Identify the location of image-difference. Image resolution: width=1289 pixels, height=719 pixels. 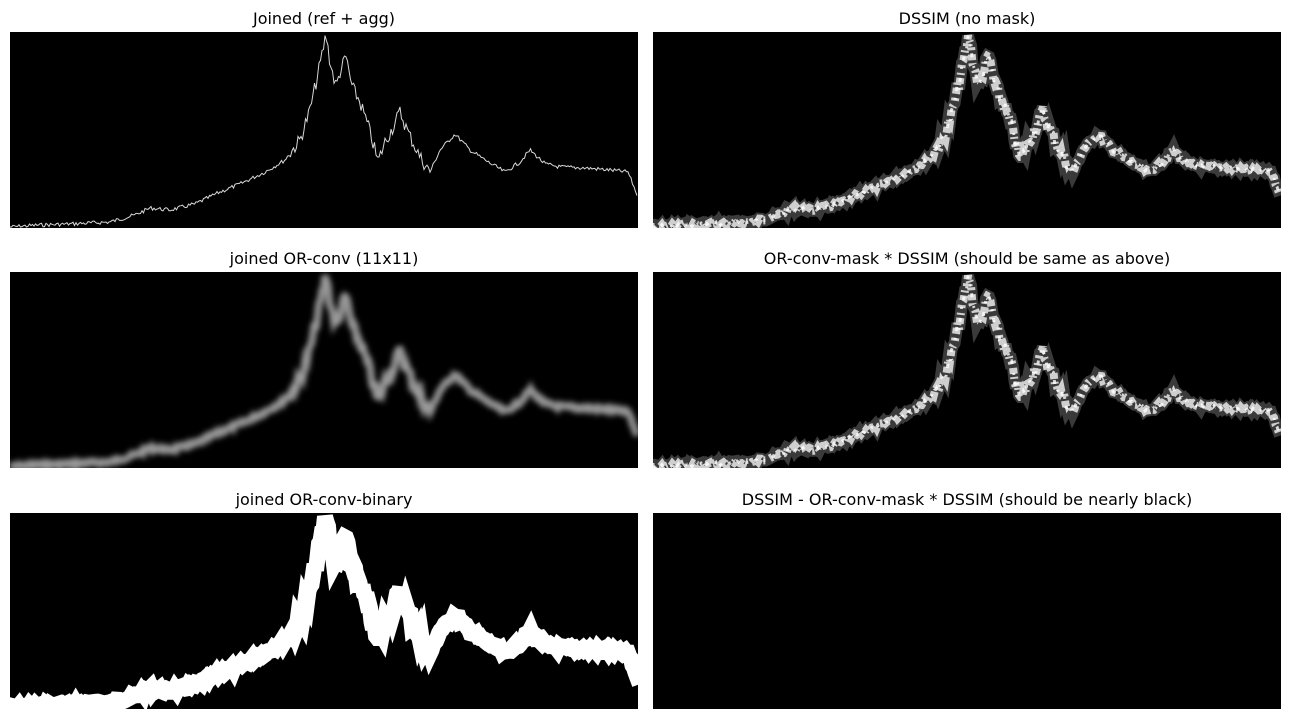
(967, 611).